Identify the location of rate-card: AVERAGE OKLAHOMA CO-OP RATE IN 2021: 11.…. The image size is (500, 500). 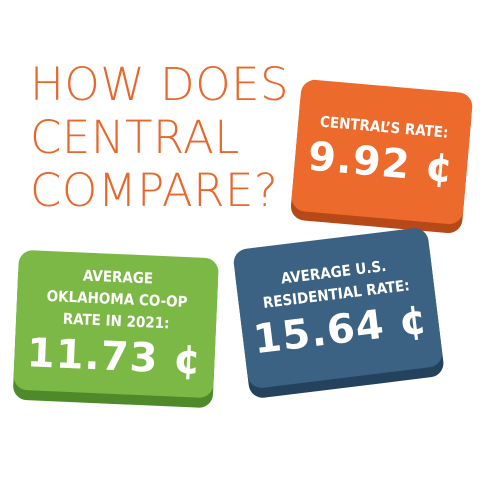
(116, 324).